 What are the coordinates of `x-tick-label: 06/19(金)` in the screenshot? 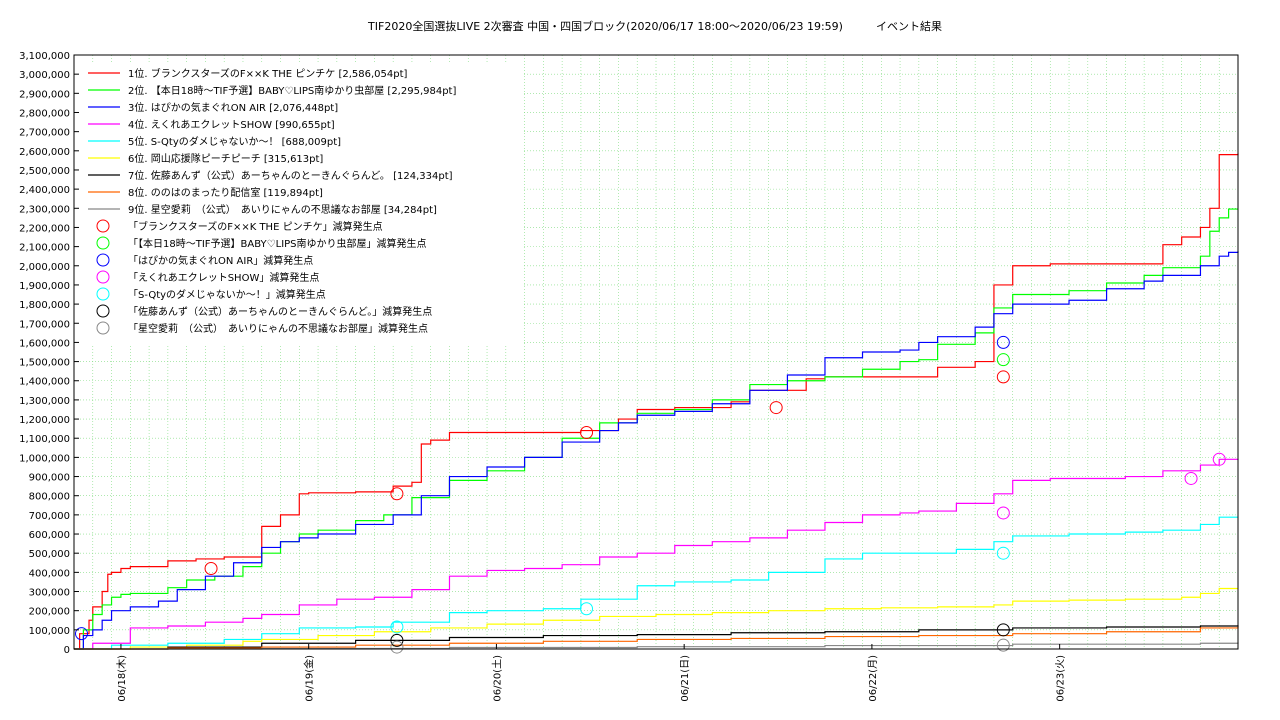 It's located at (309, 678).